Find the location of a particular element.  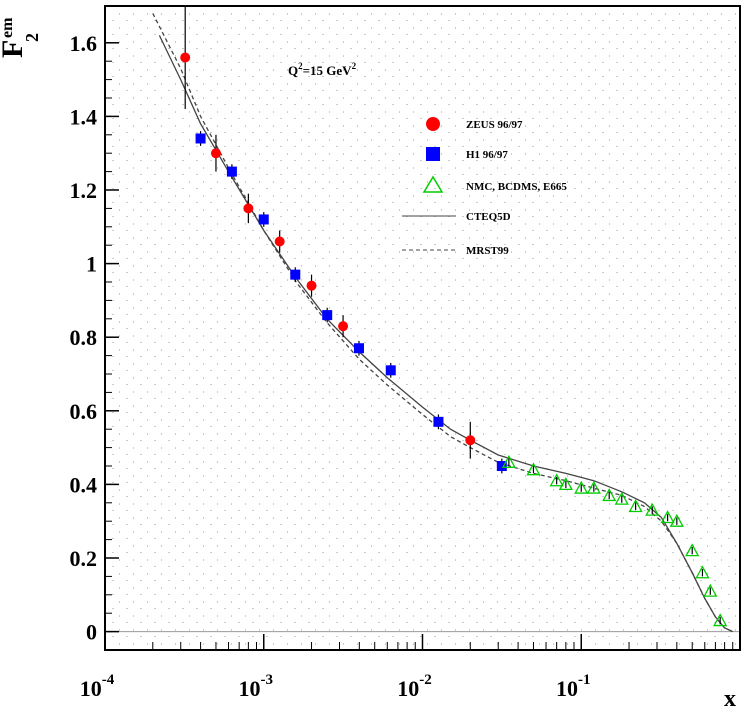

q2-annotation: Q2=15 GeV2 is located at coordinates (322, 69).